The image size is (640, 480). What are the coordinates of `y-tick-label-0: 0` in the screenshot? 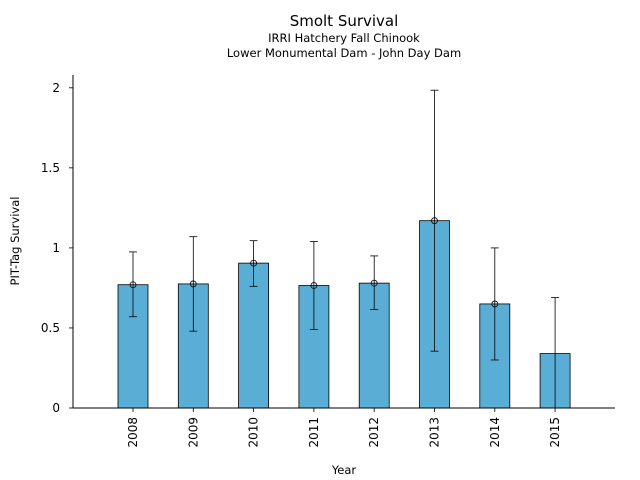 It's located at (56, 408).